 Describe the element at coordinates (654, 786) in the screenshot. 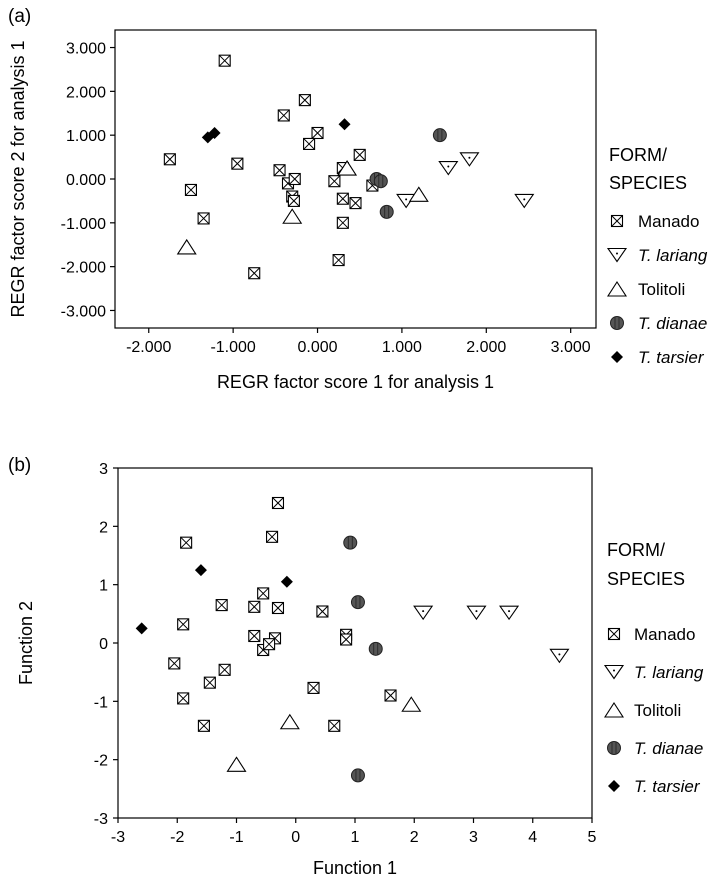

I see `legend-item: T. tarsier` at that location.